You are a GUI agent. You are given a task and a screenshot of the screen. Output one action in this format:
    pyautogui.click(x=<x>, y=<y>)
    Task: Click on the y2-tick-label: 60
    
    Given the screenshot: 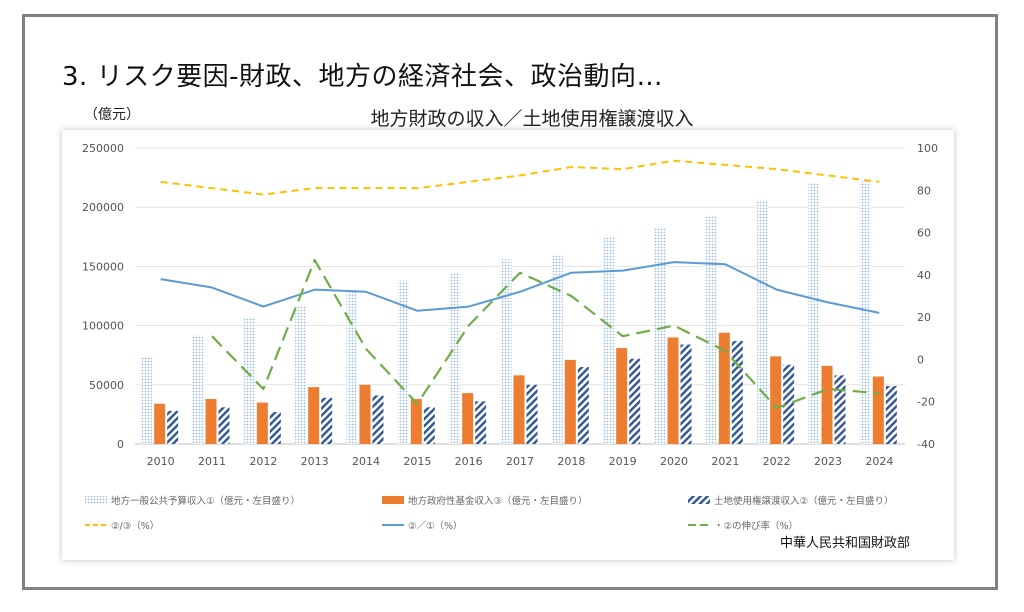 What is the action you would take?
    pyautogui.click(x=924, y=233)
    